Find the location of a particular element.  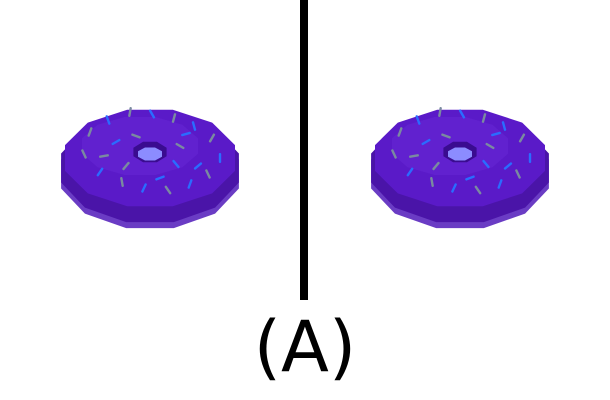

figure-caption: (A) is located at coordinates (305, 347).